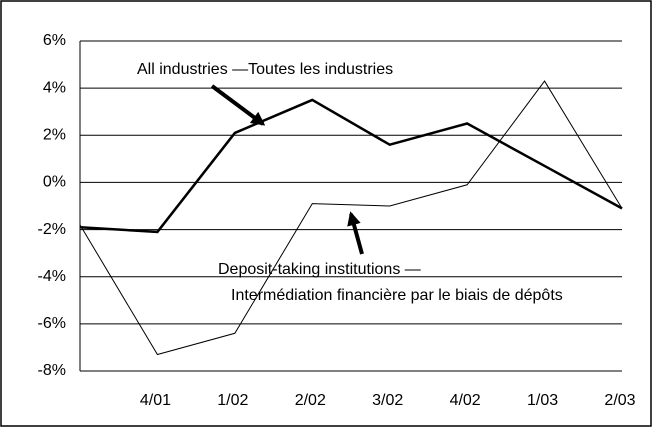  Describe the element at coordinates (52, 276) in the screenshot. I see `y-tick-label: -4%` at that location.